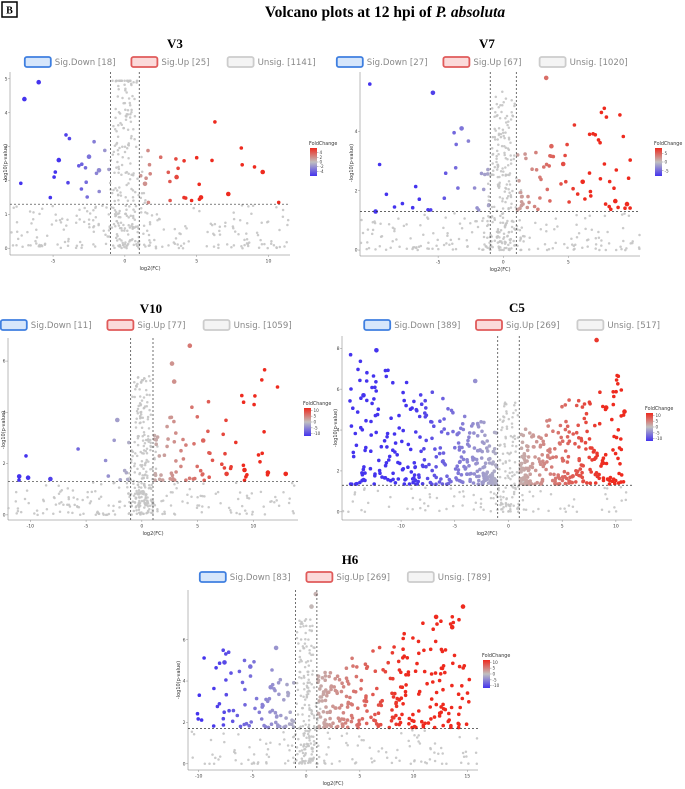  I want to click on legend-unsig: Unsig. [789], so click(448, 577).